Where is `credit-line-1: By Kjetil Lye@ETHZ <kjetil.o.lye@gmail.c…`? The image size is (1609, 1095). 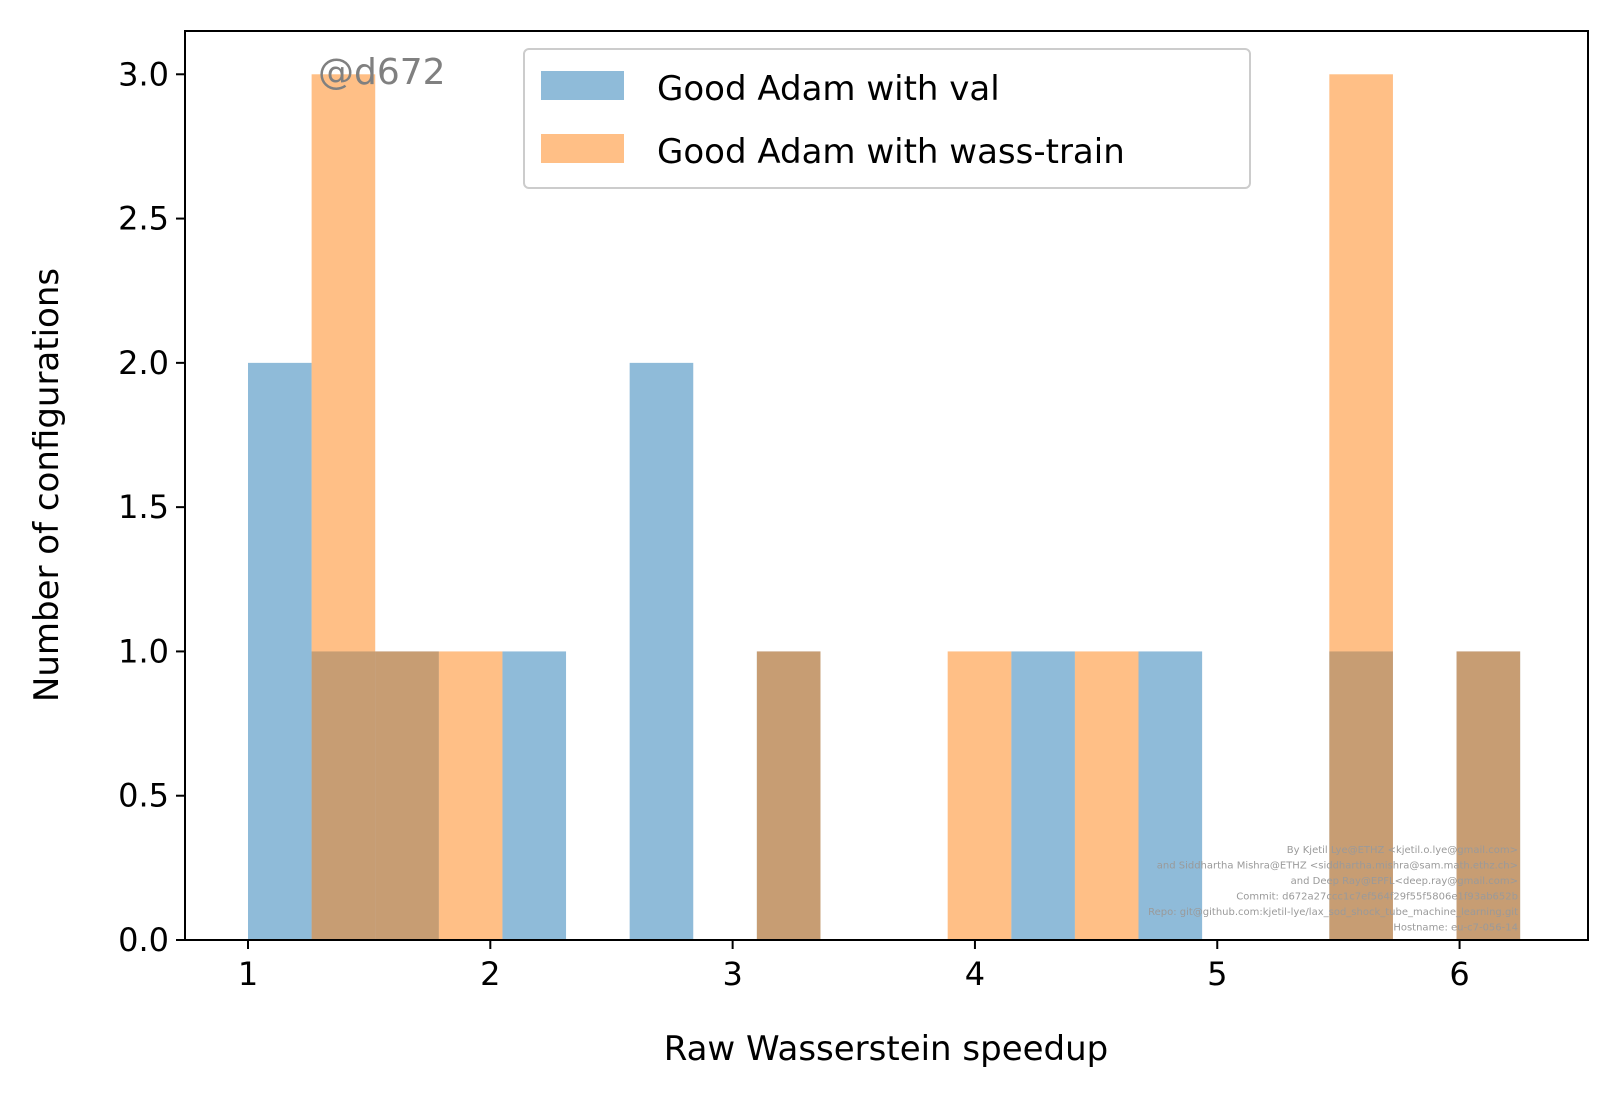
credit-line-1: By Kjetil Lye@ETHZ <kjetil.o.lye@gmail.c… is located at coordinates (1402, 850).